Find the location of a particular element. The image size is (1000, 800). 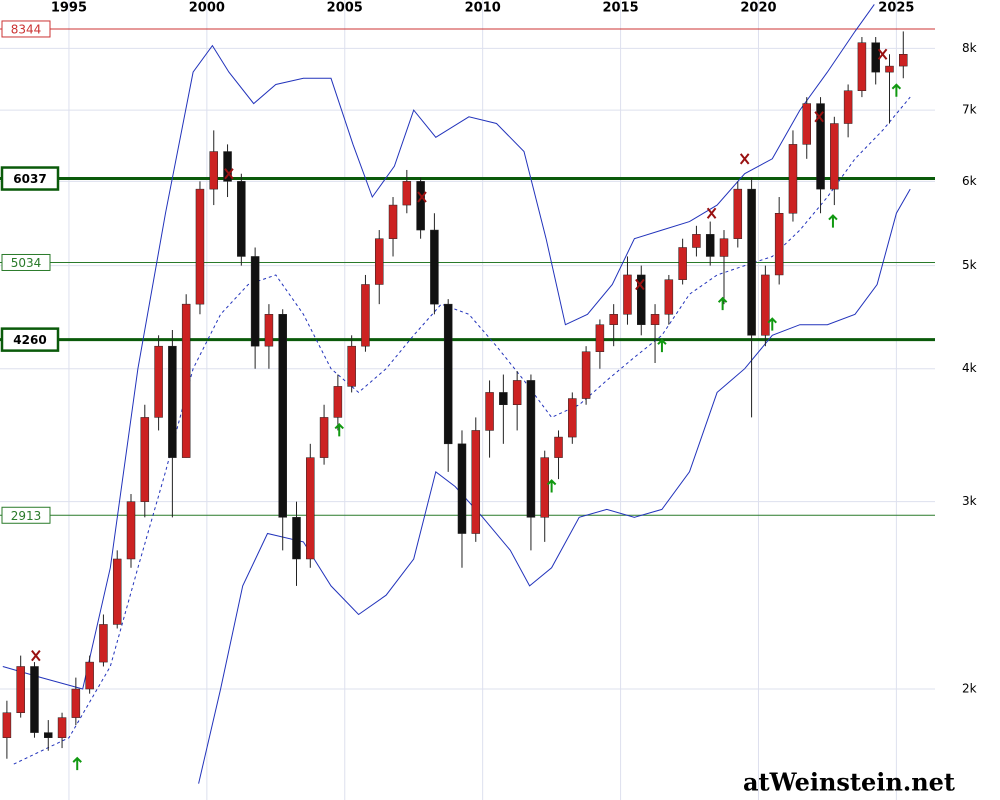

level-label: 4260 is located at coordinates (29, 340).